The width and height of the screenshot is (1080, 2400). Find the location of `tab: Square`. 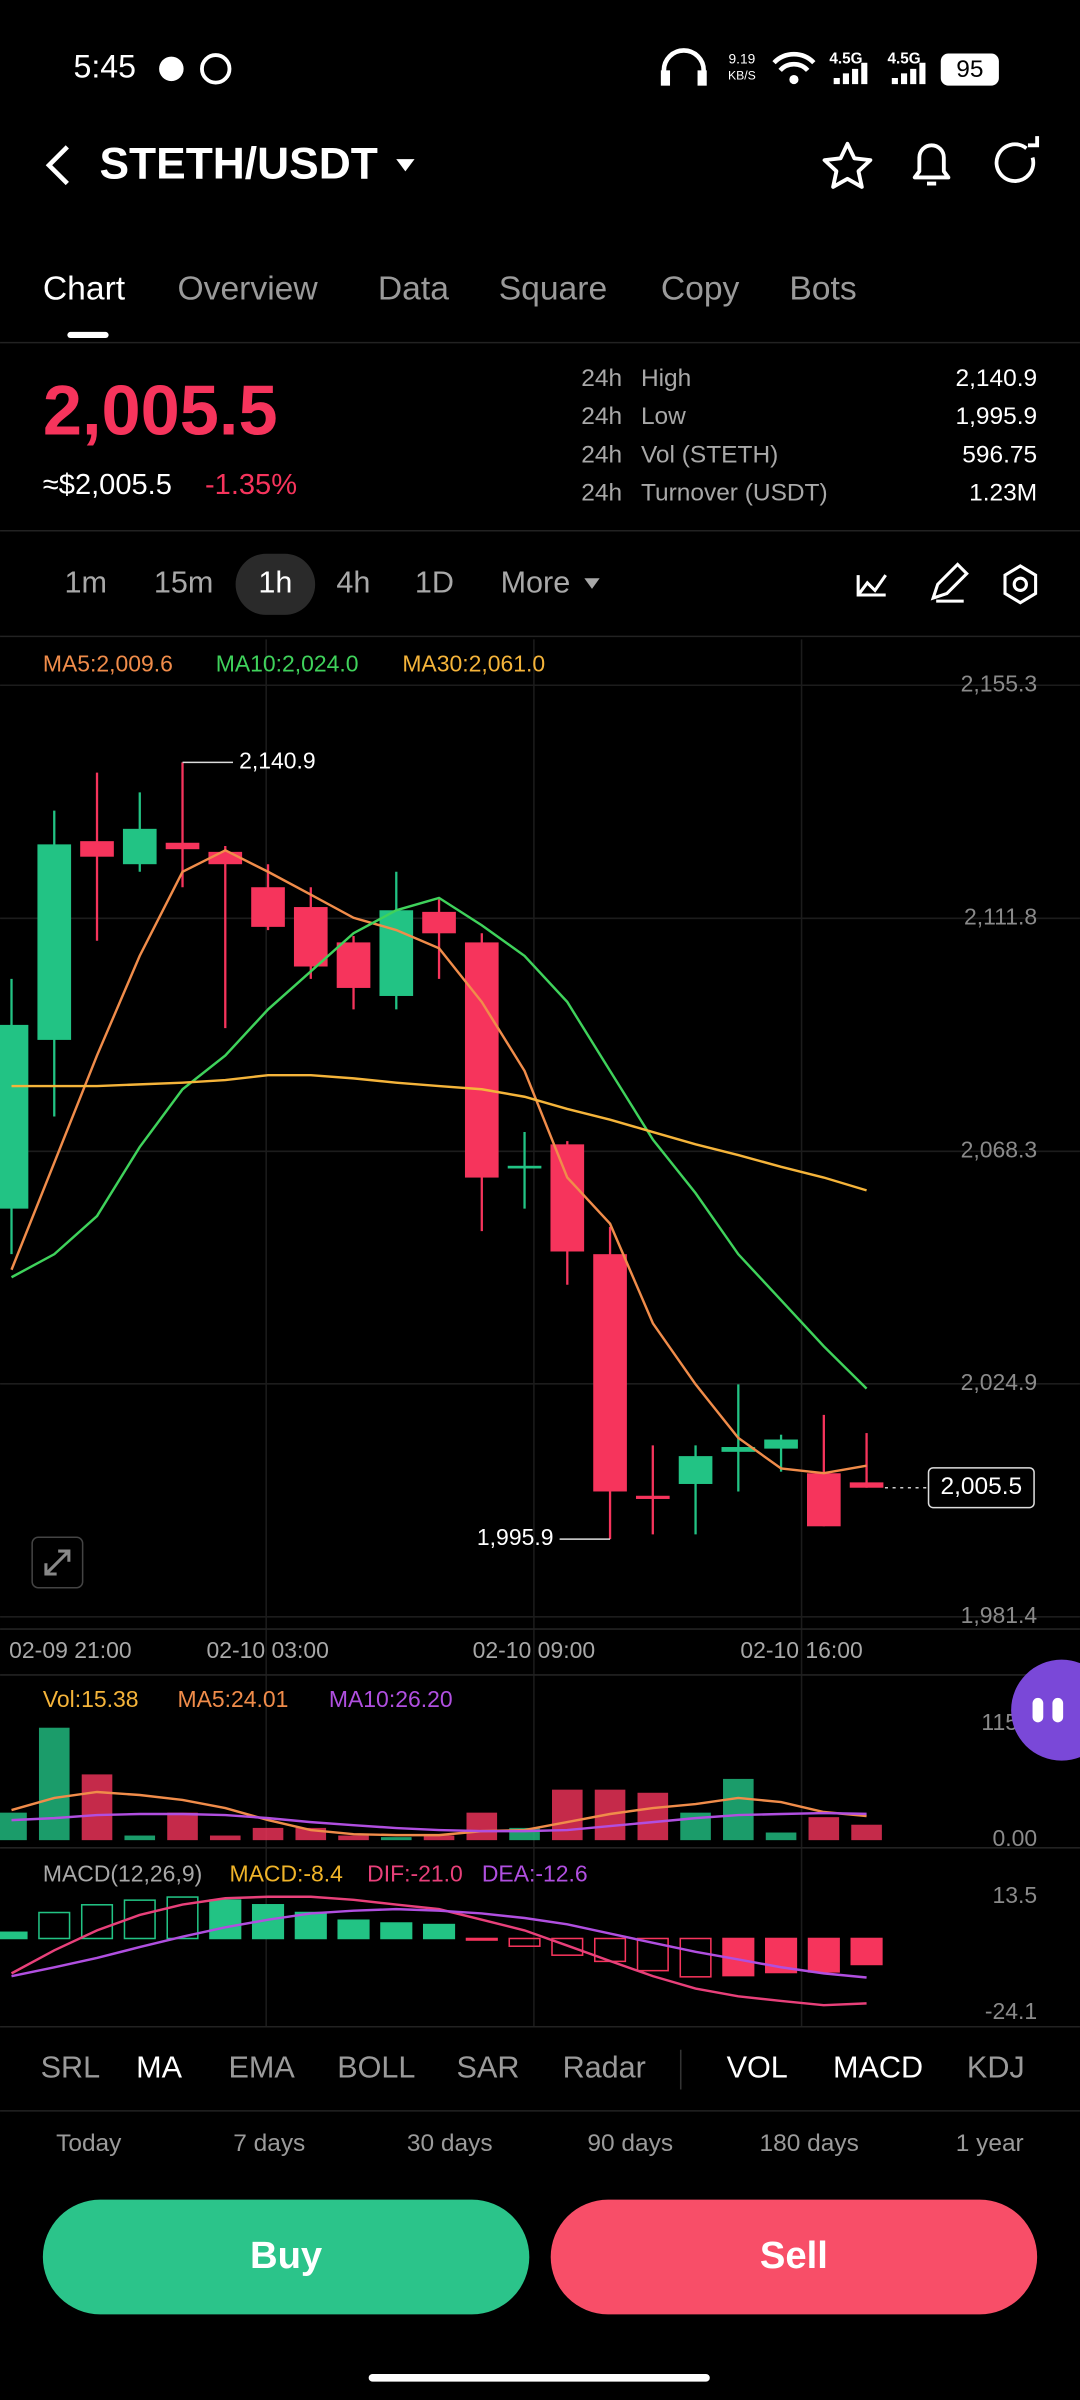

tab: Square is located at coordinates (553, 289).